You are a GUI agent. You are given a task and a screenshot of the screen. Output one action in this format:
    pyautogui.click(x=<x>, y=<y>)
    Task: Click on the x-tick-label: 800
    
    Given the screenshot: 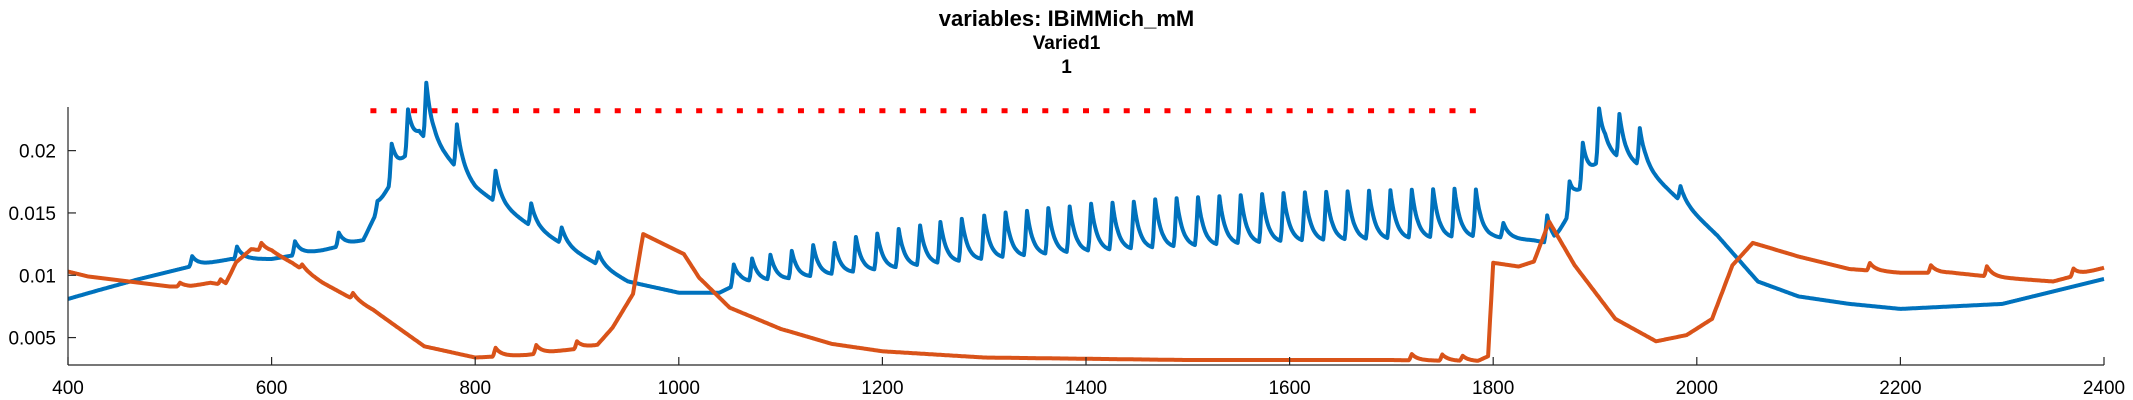 What is the action you would take?
    pyautogui.click(x=475, y=388)
    